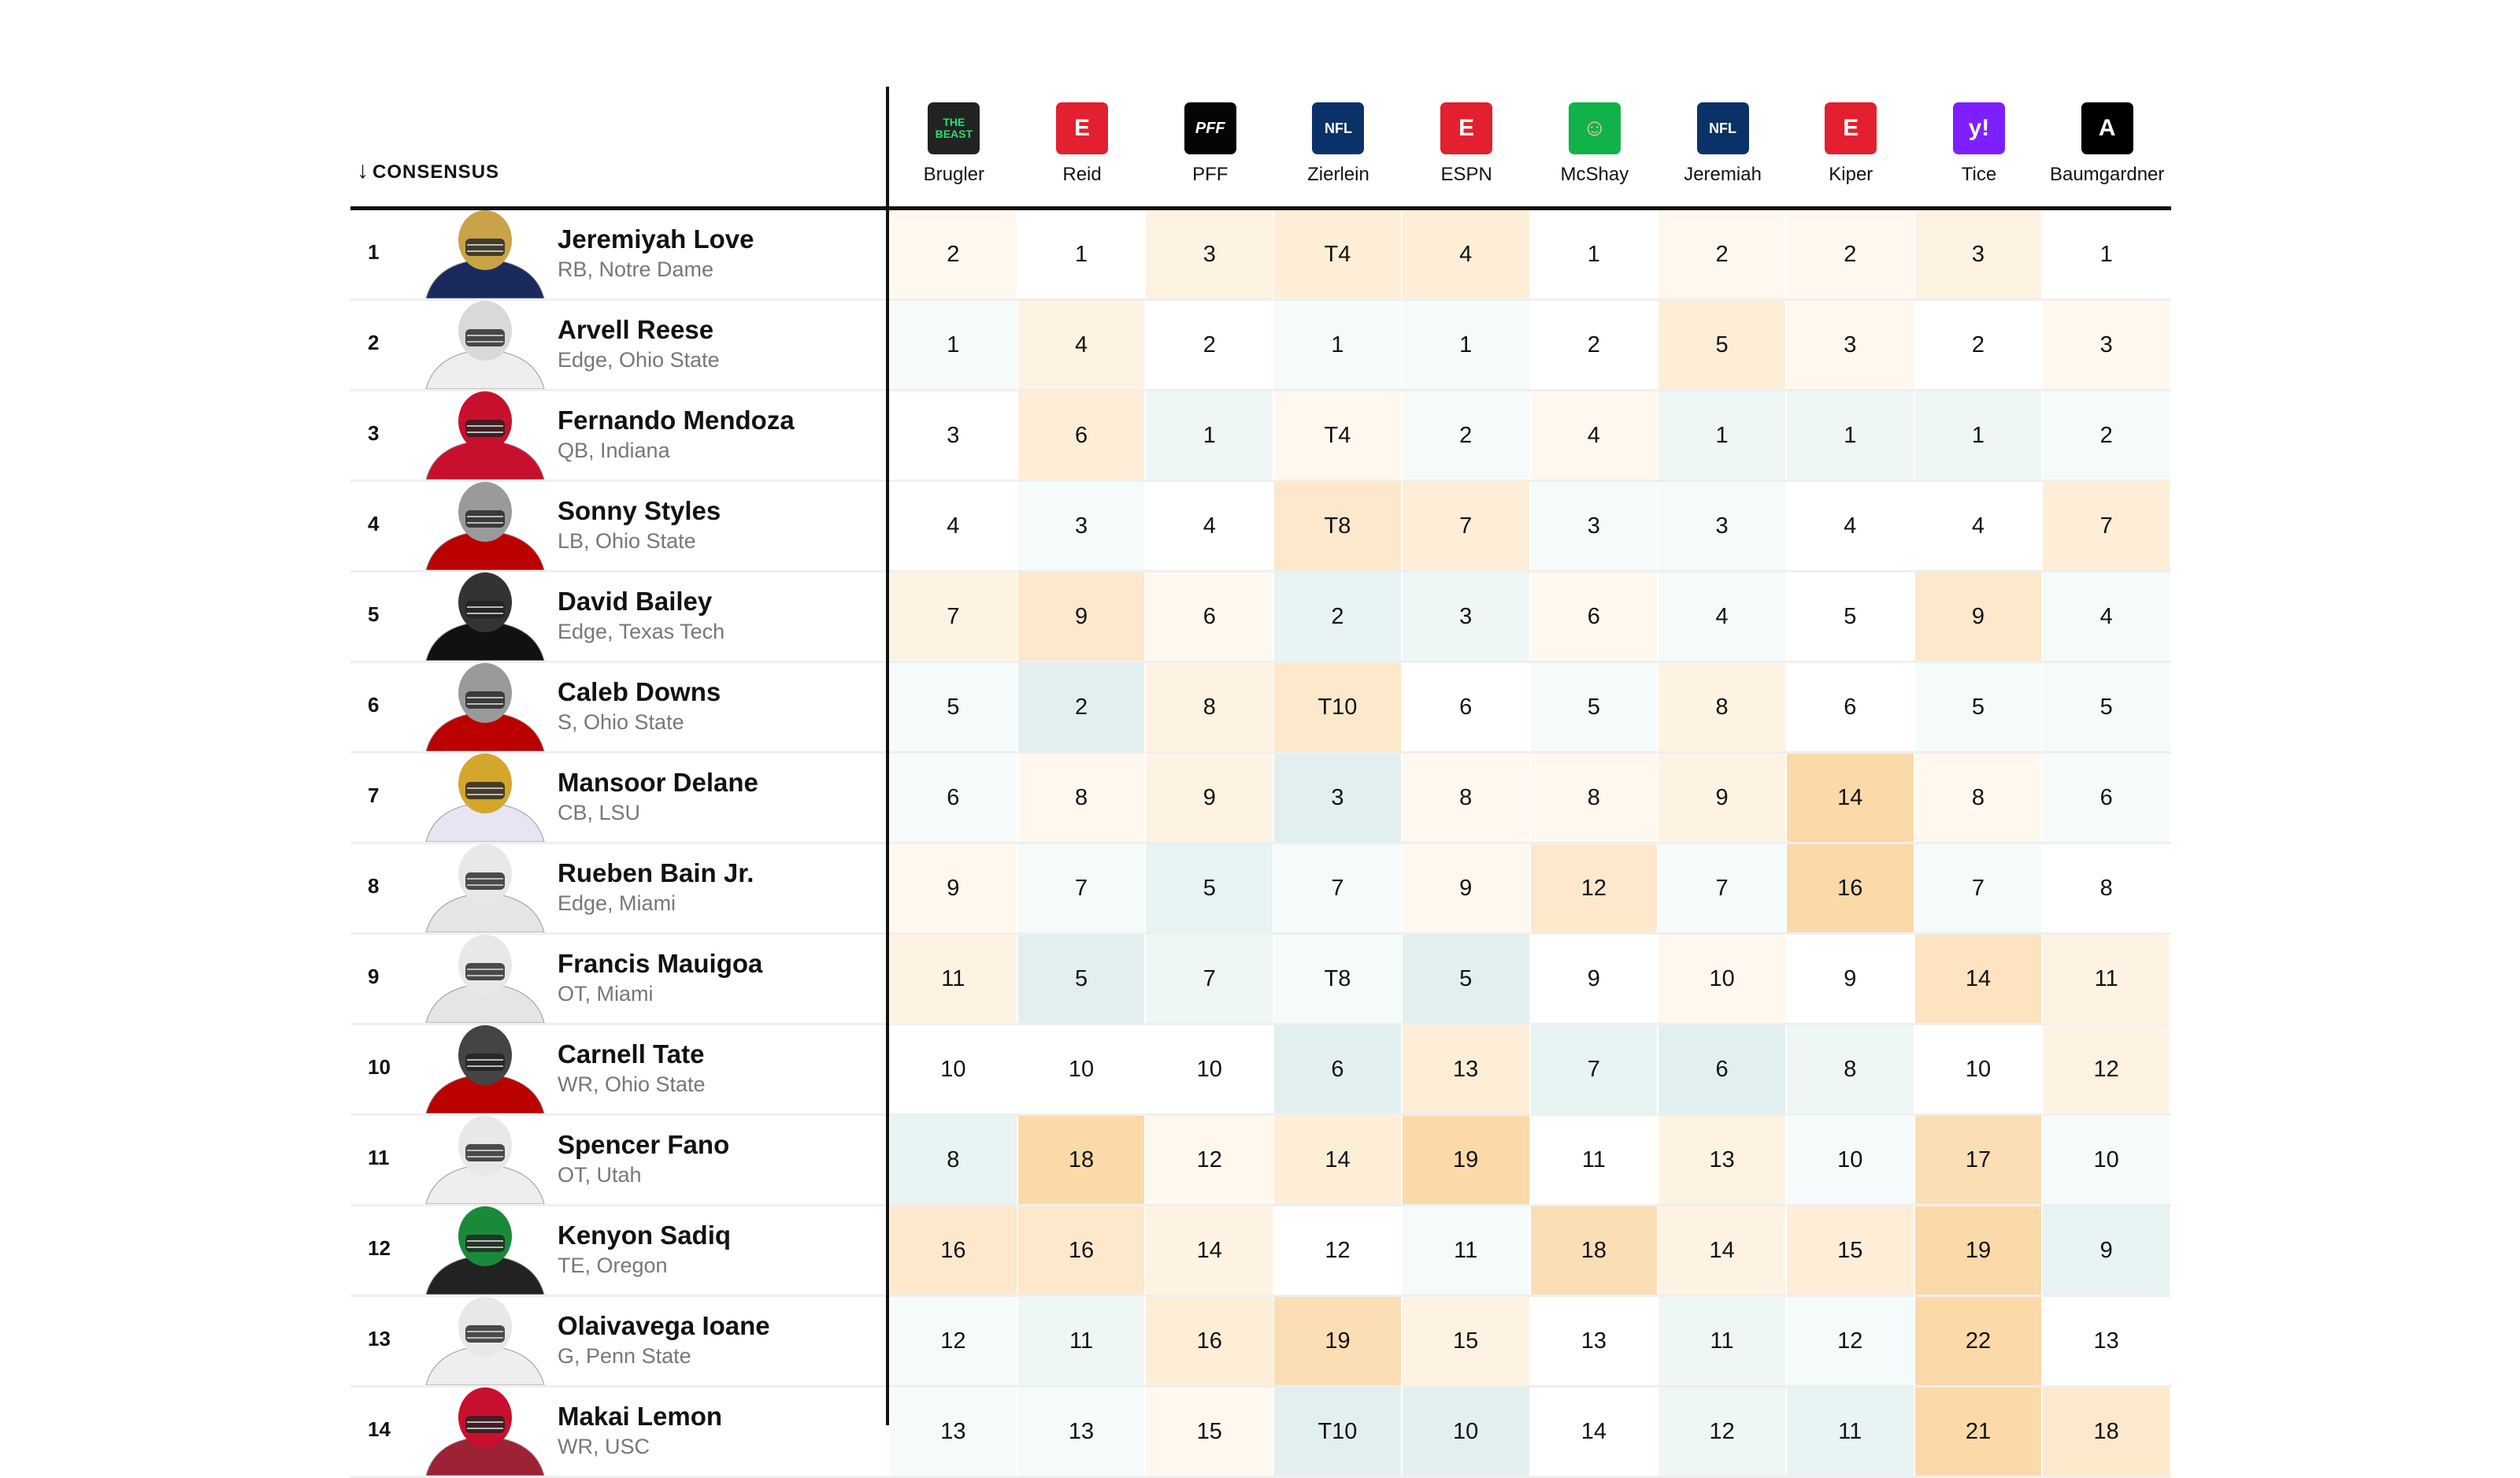 The height and width of the screenshot is (1478, 2520). Describe the element at coordinates (620, 979) in the screenshot. I see `player-info: 9 Francis Mauigoa OT, Miami` at that location.